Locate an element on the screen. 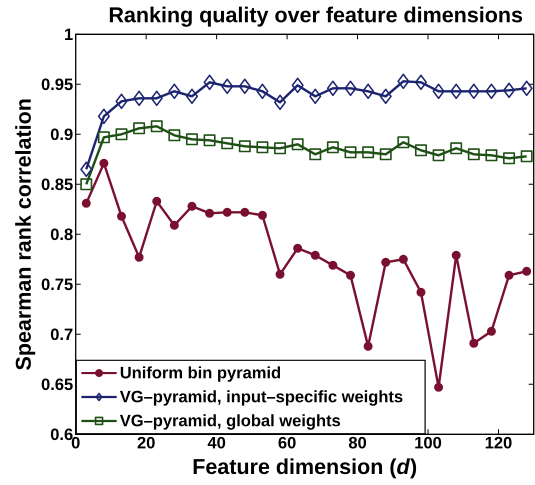 The height and width of the screenshot is (485, 535). y-axis-title: Spearman rank correlation is located at coordinates (25, 234).